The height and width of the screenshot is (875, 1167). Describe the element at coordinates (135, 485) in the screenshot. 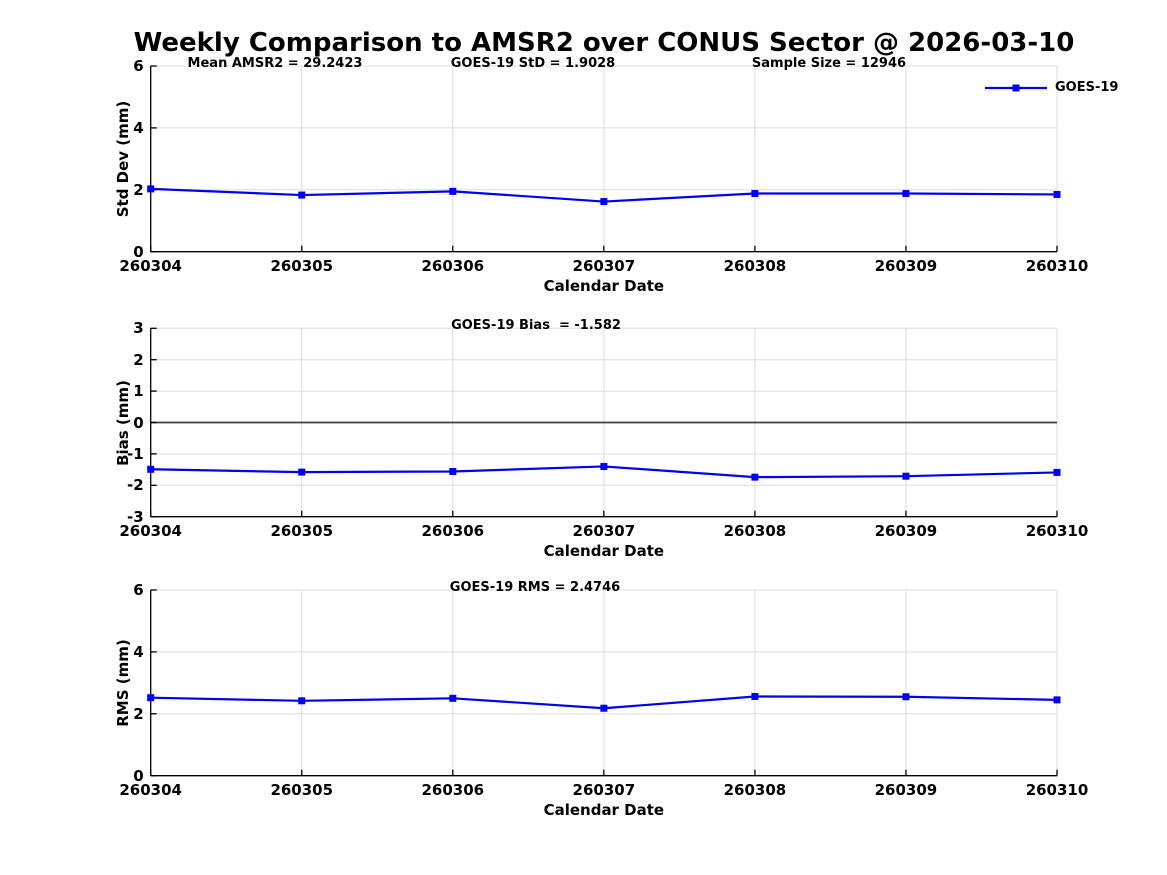

I see `y-tick-label: -2` at that location.